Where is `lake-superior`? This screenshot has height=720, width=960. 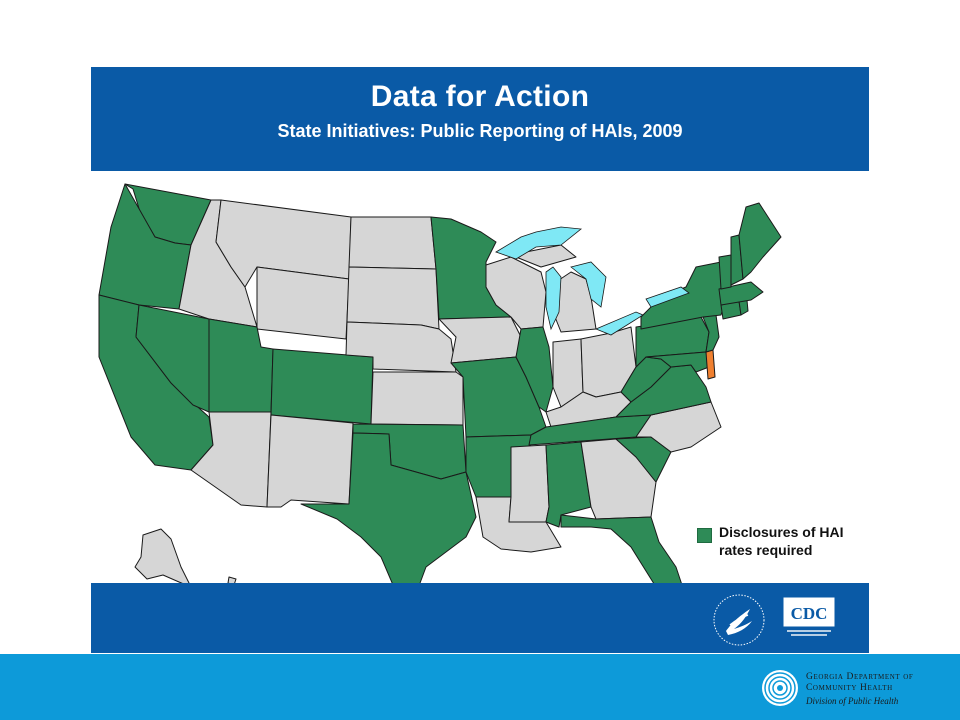
lake-superior is located at coordinates (539, 243).